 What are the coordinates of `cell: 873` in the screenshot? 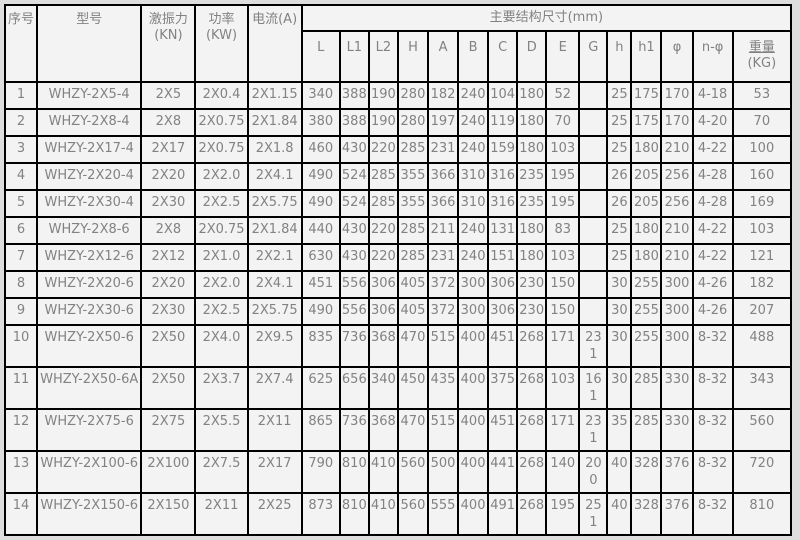 It's located at (320, 514).